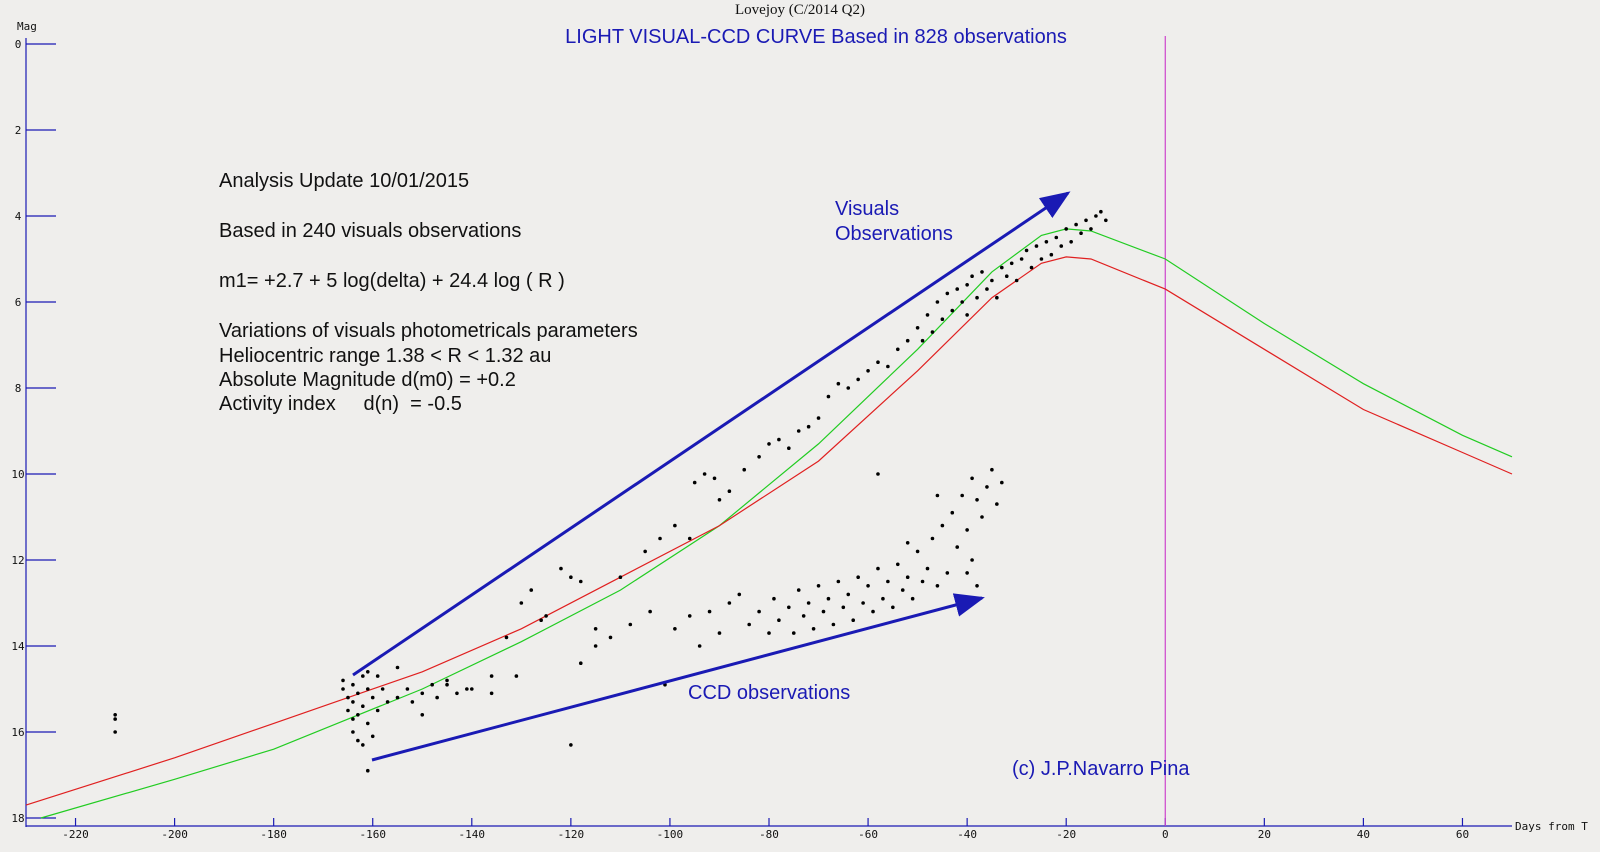 This screenshot has height=852, width=1600. What do you see at coordinates (17, 732) in the screenshot?
I see `y-tick-label: 16` at bounding box center [17, 732].